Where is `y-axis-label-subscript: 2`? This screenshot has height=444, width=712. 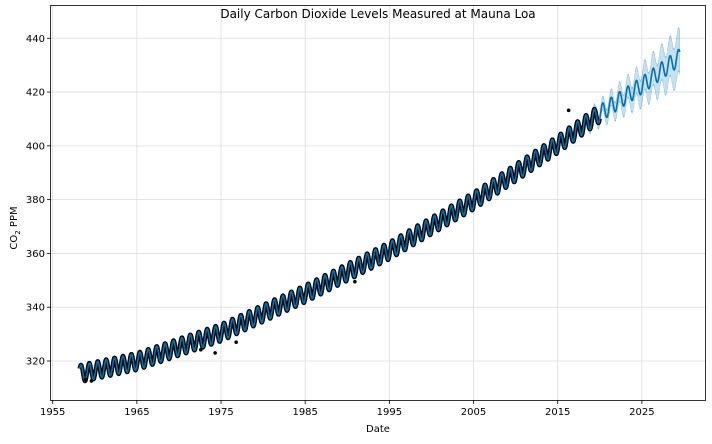
y-axis-label-subscript: 2 is located at coordinates (18, 232).